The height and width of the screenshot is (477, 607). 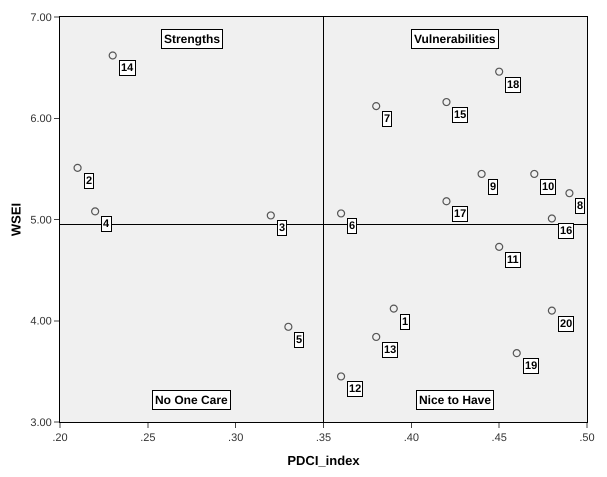 I want to click on y-tick-label: 4.00, so click(x=41, y=322).